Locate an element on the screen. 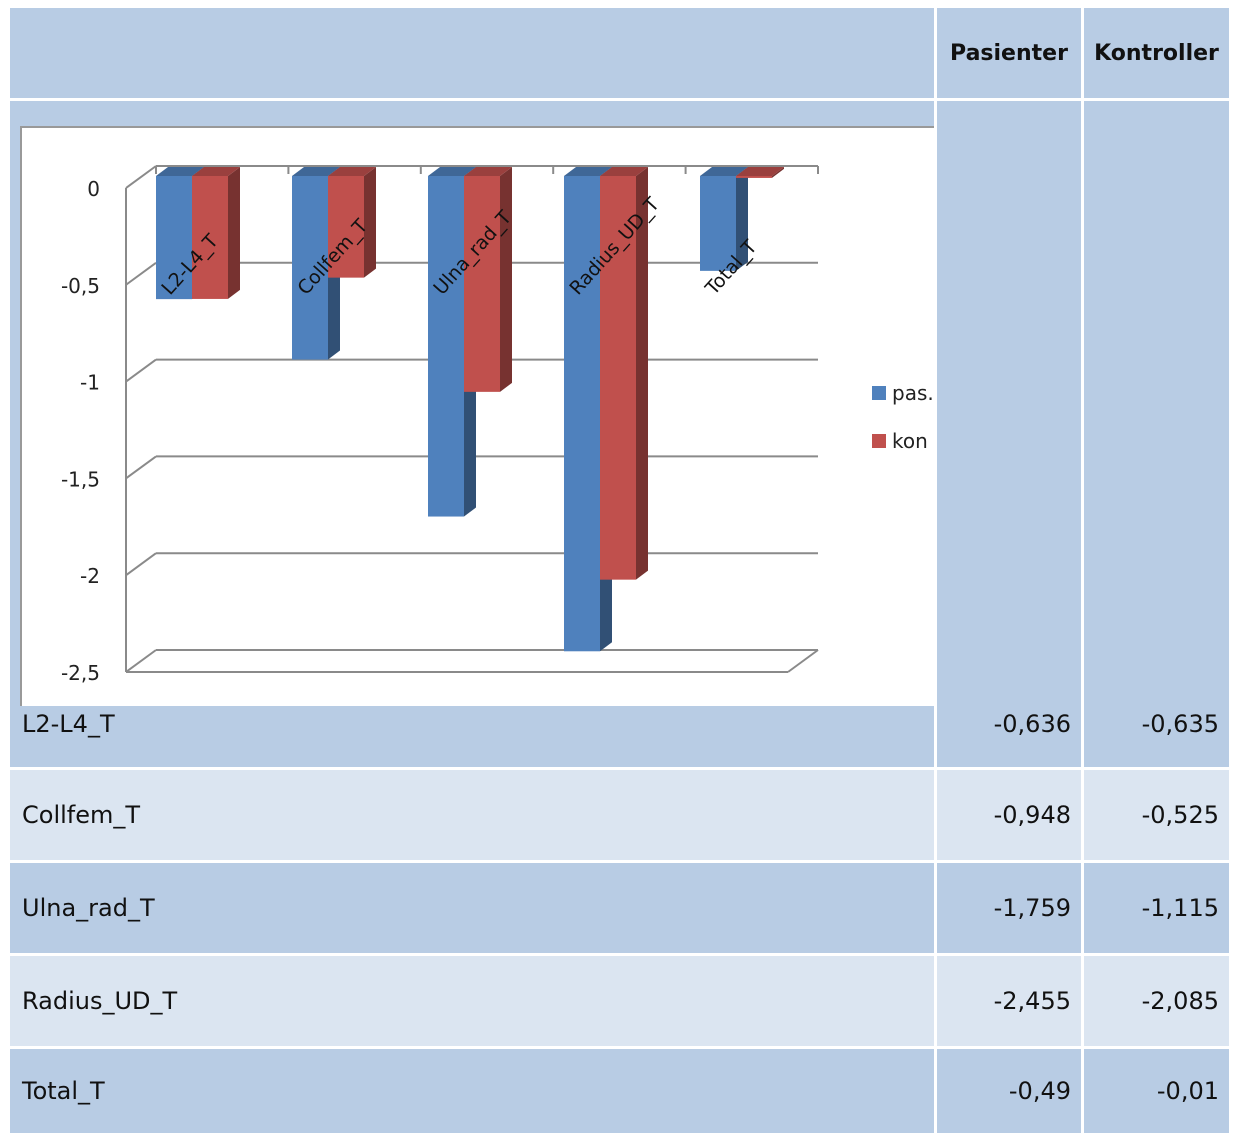  bar-top-pas-Total_T is located at coordinates (724, 171).